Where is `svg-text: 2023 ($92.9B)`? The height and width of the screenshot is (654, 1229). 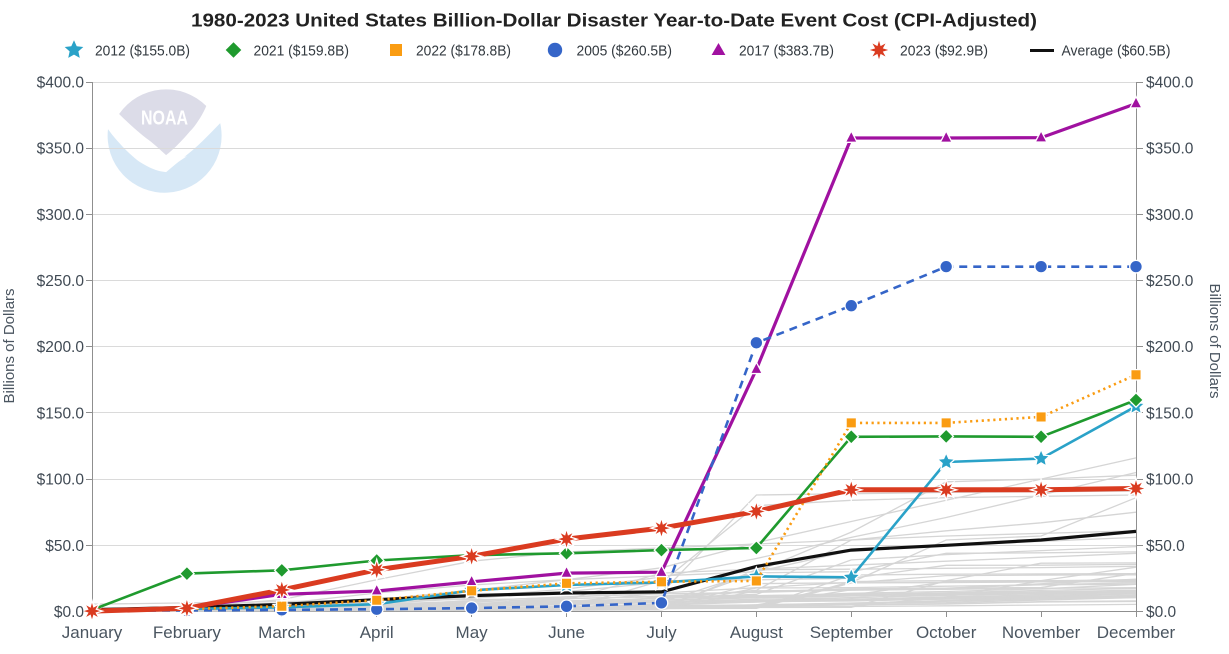
svg-text: 2023 ($92.9B) is located at coordinates (944, 51).